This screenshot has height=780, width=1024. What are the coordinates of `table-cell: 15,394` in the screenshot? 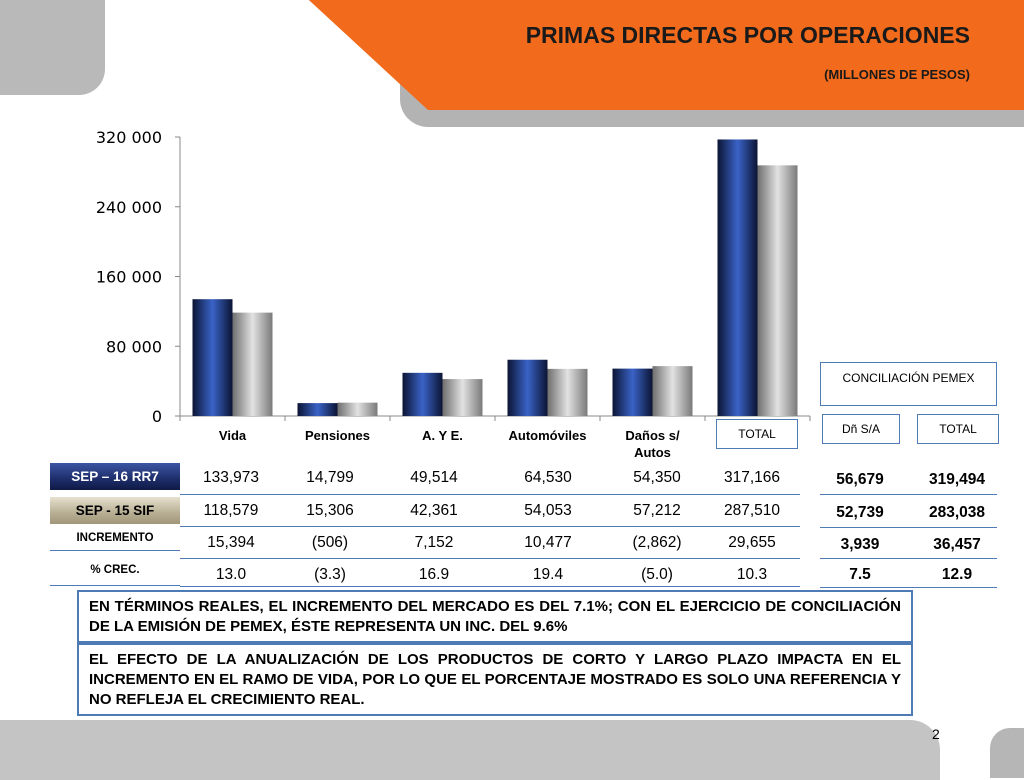 It's located at (231, 542).